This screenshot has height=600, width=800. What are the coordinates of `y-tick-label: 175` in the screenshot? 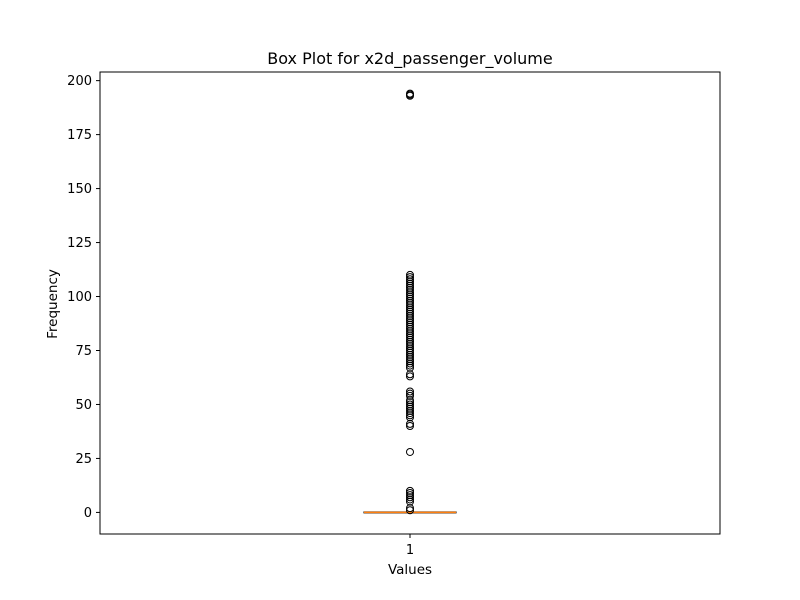 It's located at (79, 135).